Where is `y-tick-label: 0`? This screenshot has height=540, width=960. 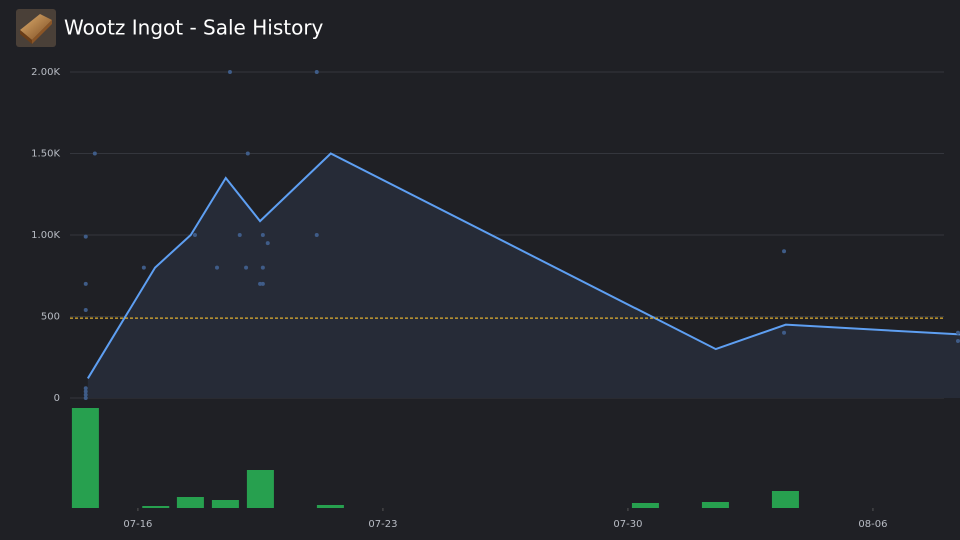 y-tick-label: 0 is located at coordinates (57, 398).